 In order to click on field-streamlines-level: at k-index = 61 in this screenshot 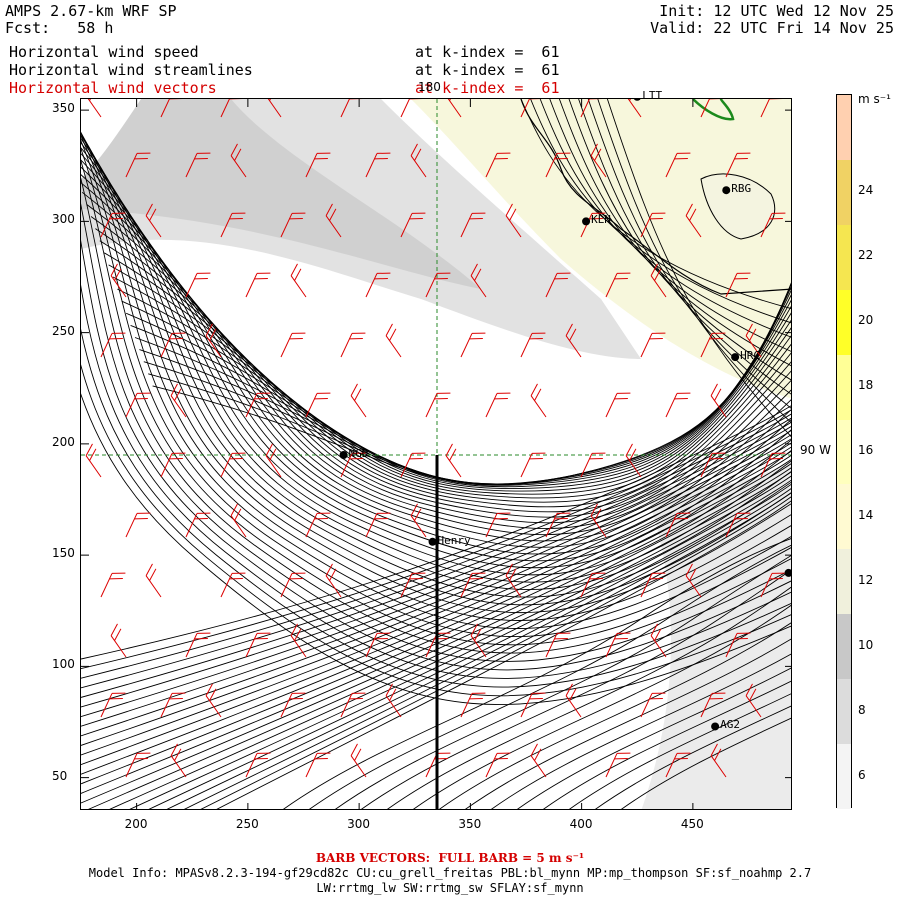, I will do `click(487, 70)`.